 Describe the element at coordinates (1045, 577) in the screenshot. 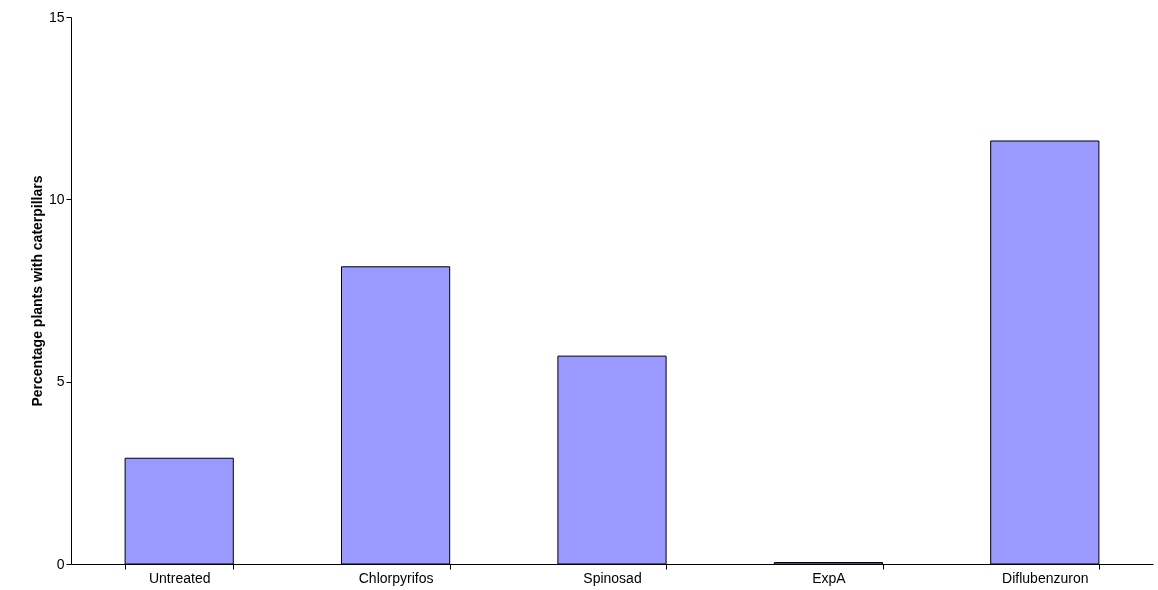

I see `x-tick-label: Diflubenzuron` at that location.